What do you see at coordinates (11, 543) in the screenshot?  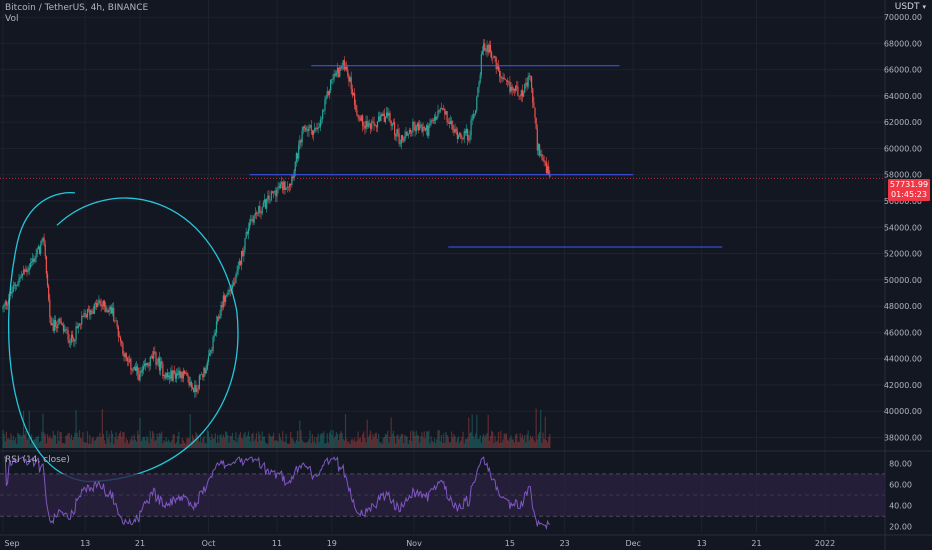 I see `time-tick-label: Sep` at bounding box center [11, 543].